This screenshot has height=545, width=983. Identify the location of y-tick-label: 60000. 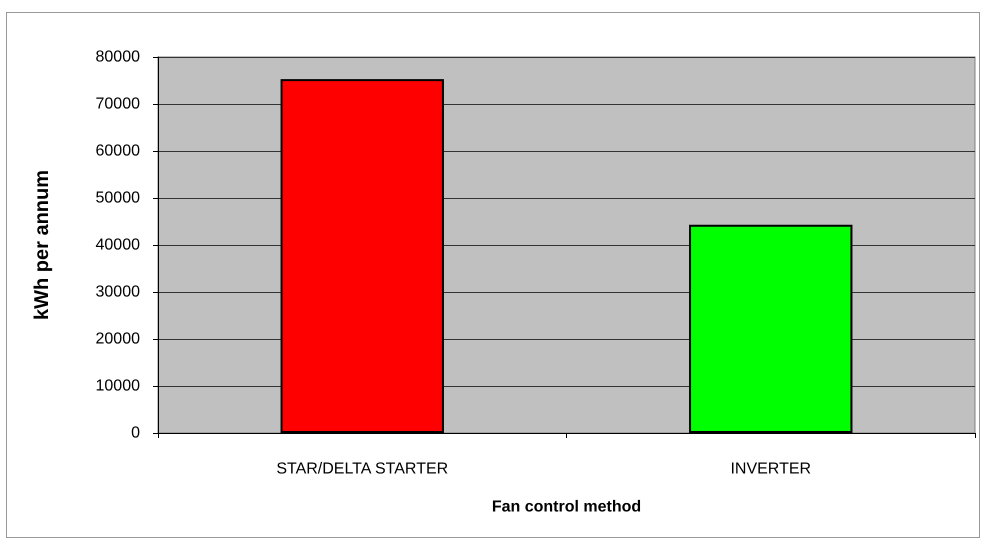
(118, 151).